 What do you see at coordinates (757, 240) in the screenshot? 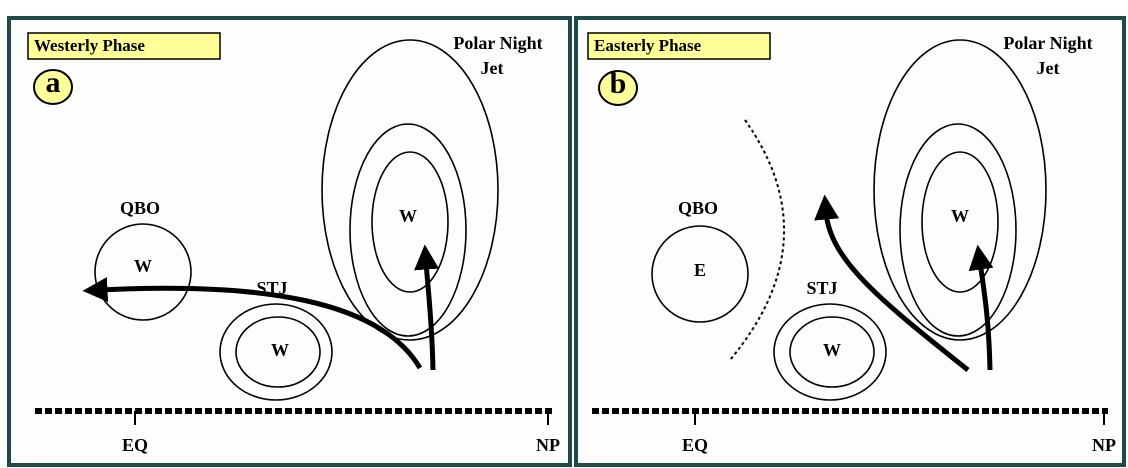
I see `boundary` at bounding box center [757, 240].